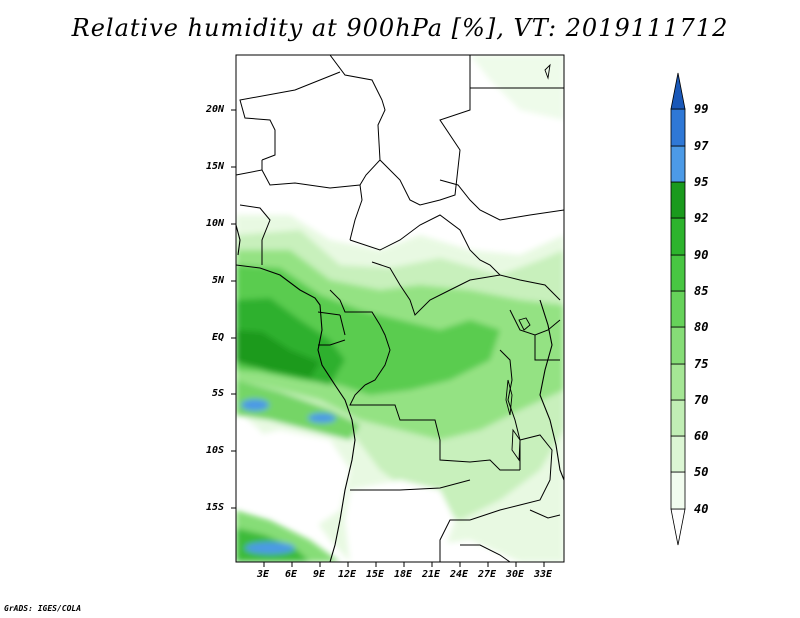 The image size is (800, 618). Describe the element at coordinates (218, 393) in the screenshot. I see `lat-label-5s: 5S` at that location.